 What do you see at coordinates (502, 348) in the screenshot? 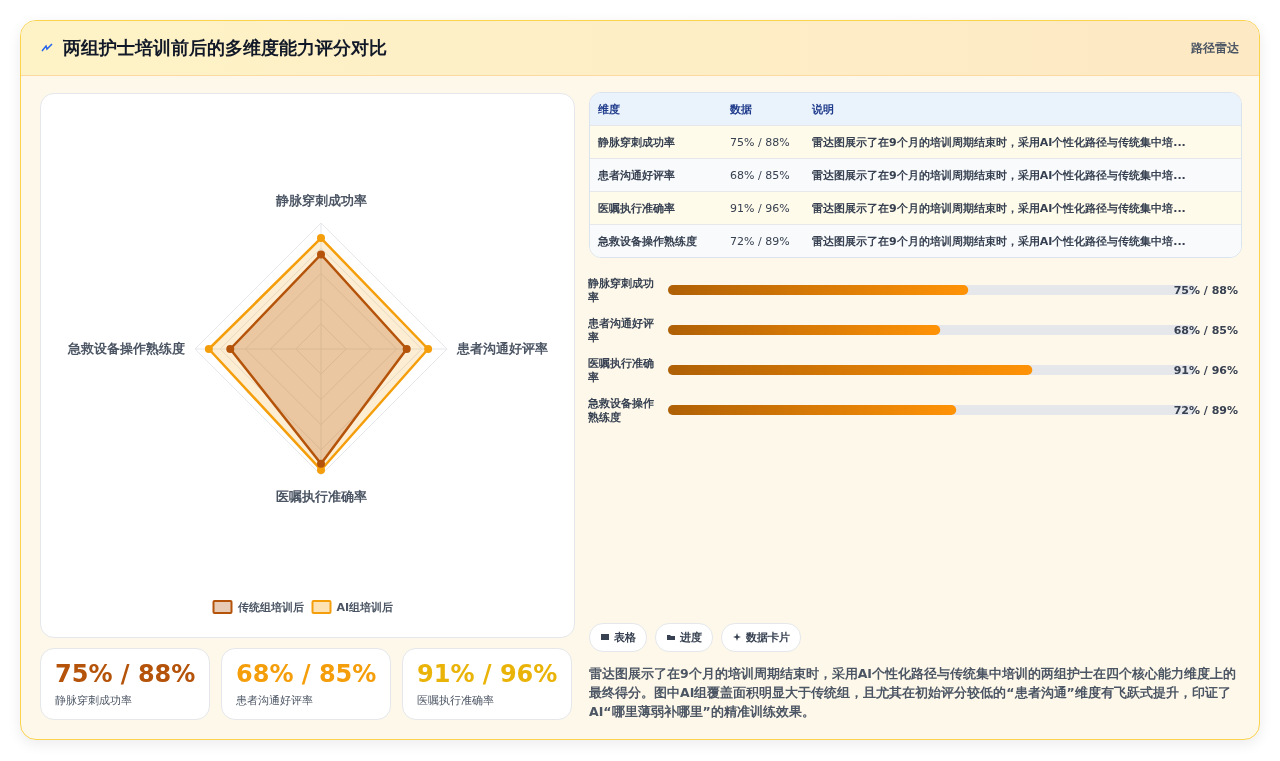
I see `spoke-label: 患者沟通好评率` at bounding box center [502, 348].